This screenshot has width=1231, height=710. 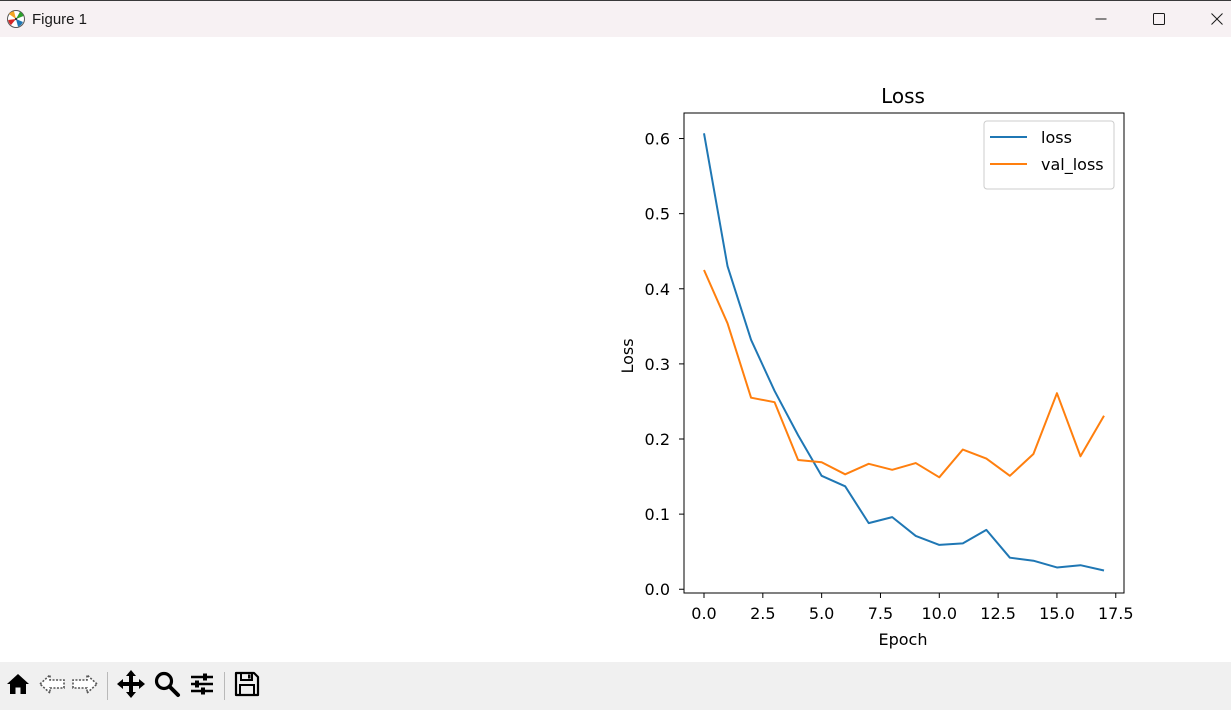 What do you see at coordinates (903, 96) in the screenshot?
I see `chart-title: Loss` at bounding box center [903, 96].